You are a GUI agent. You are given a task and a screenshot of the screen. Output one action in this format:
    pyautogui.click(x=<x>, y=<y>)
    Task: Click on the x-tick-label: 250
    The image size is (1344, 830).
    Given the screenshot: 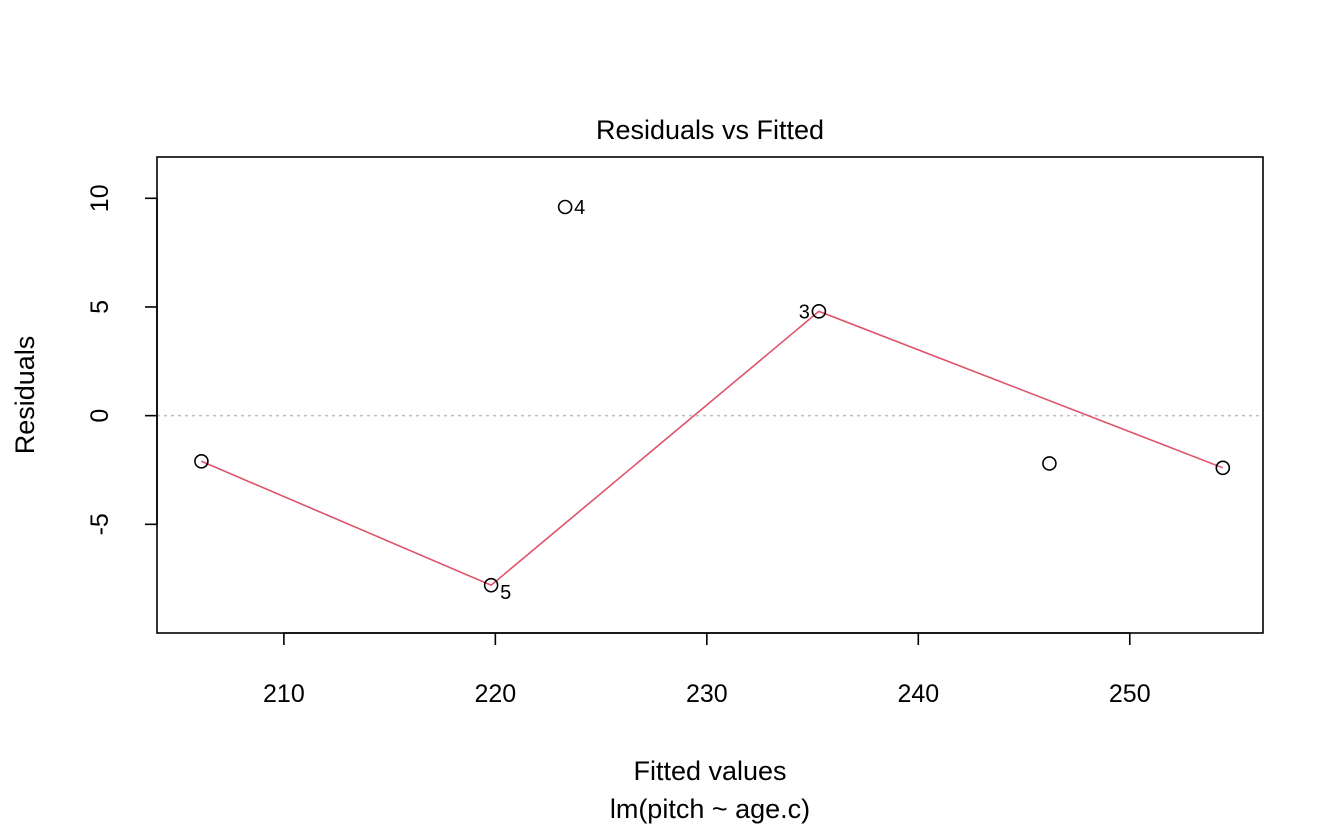 What is the action you would take?
    pyautogui.click(x=1130, y=694)
    